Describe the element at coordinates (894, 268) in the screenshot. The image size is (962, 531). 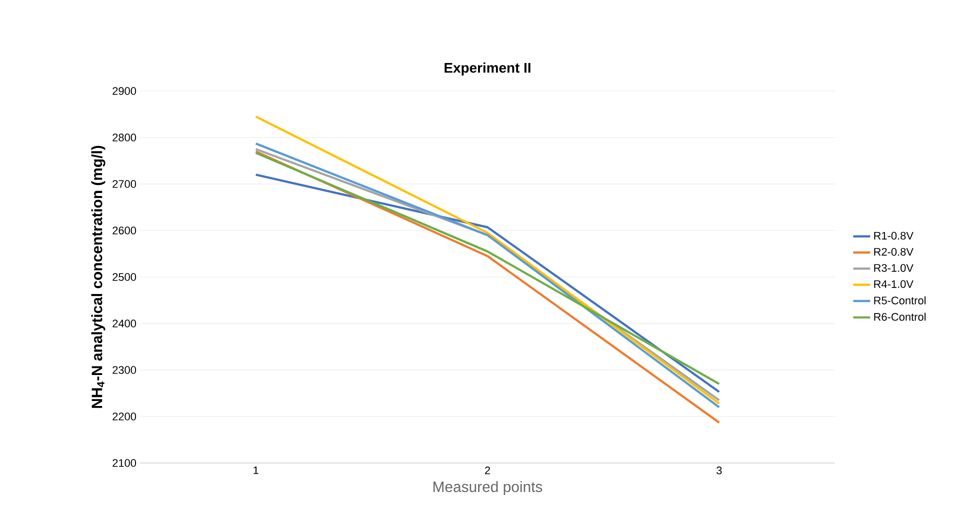
I see `legend-label: R3-1.0V` at that location.